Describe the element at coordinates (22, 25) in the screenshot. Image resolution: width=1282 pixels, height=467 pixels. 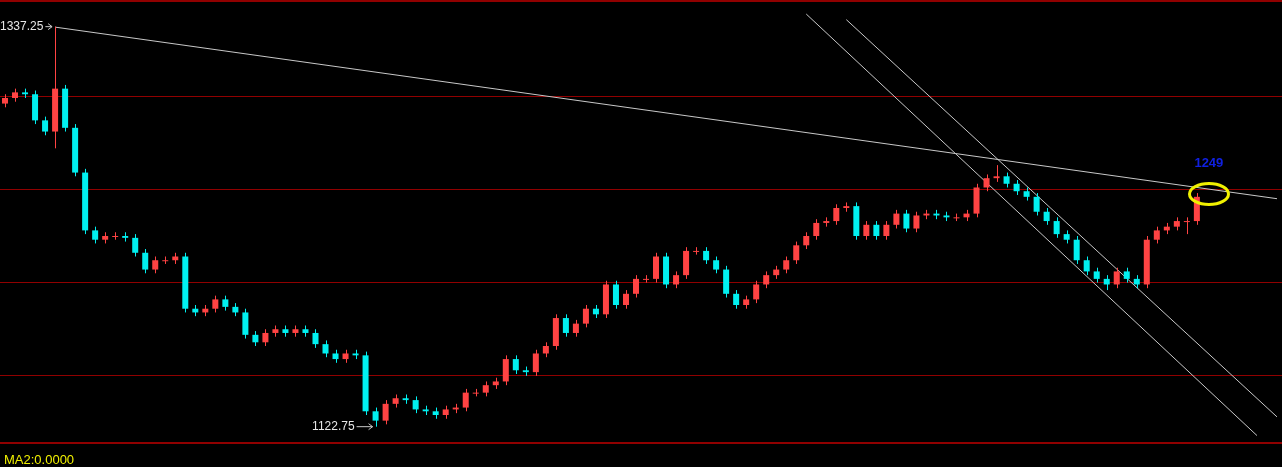
I see `annotation: 1337.25` at that location.